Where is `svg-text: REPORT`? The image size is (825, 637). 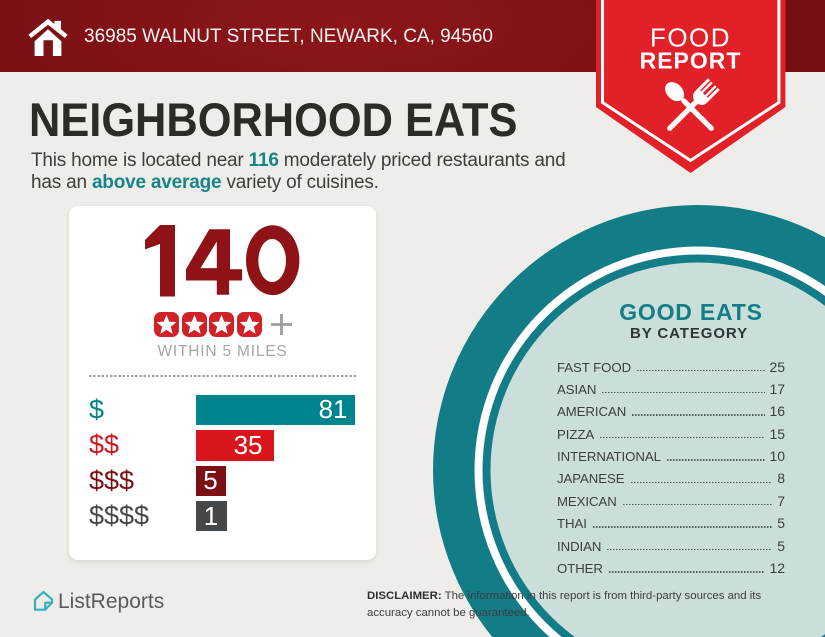 svg-text: REPORT is located at coordinates (691, 61).